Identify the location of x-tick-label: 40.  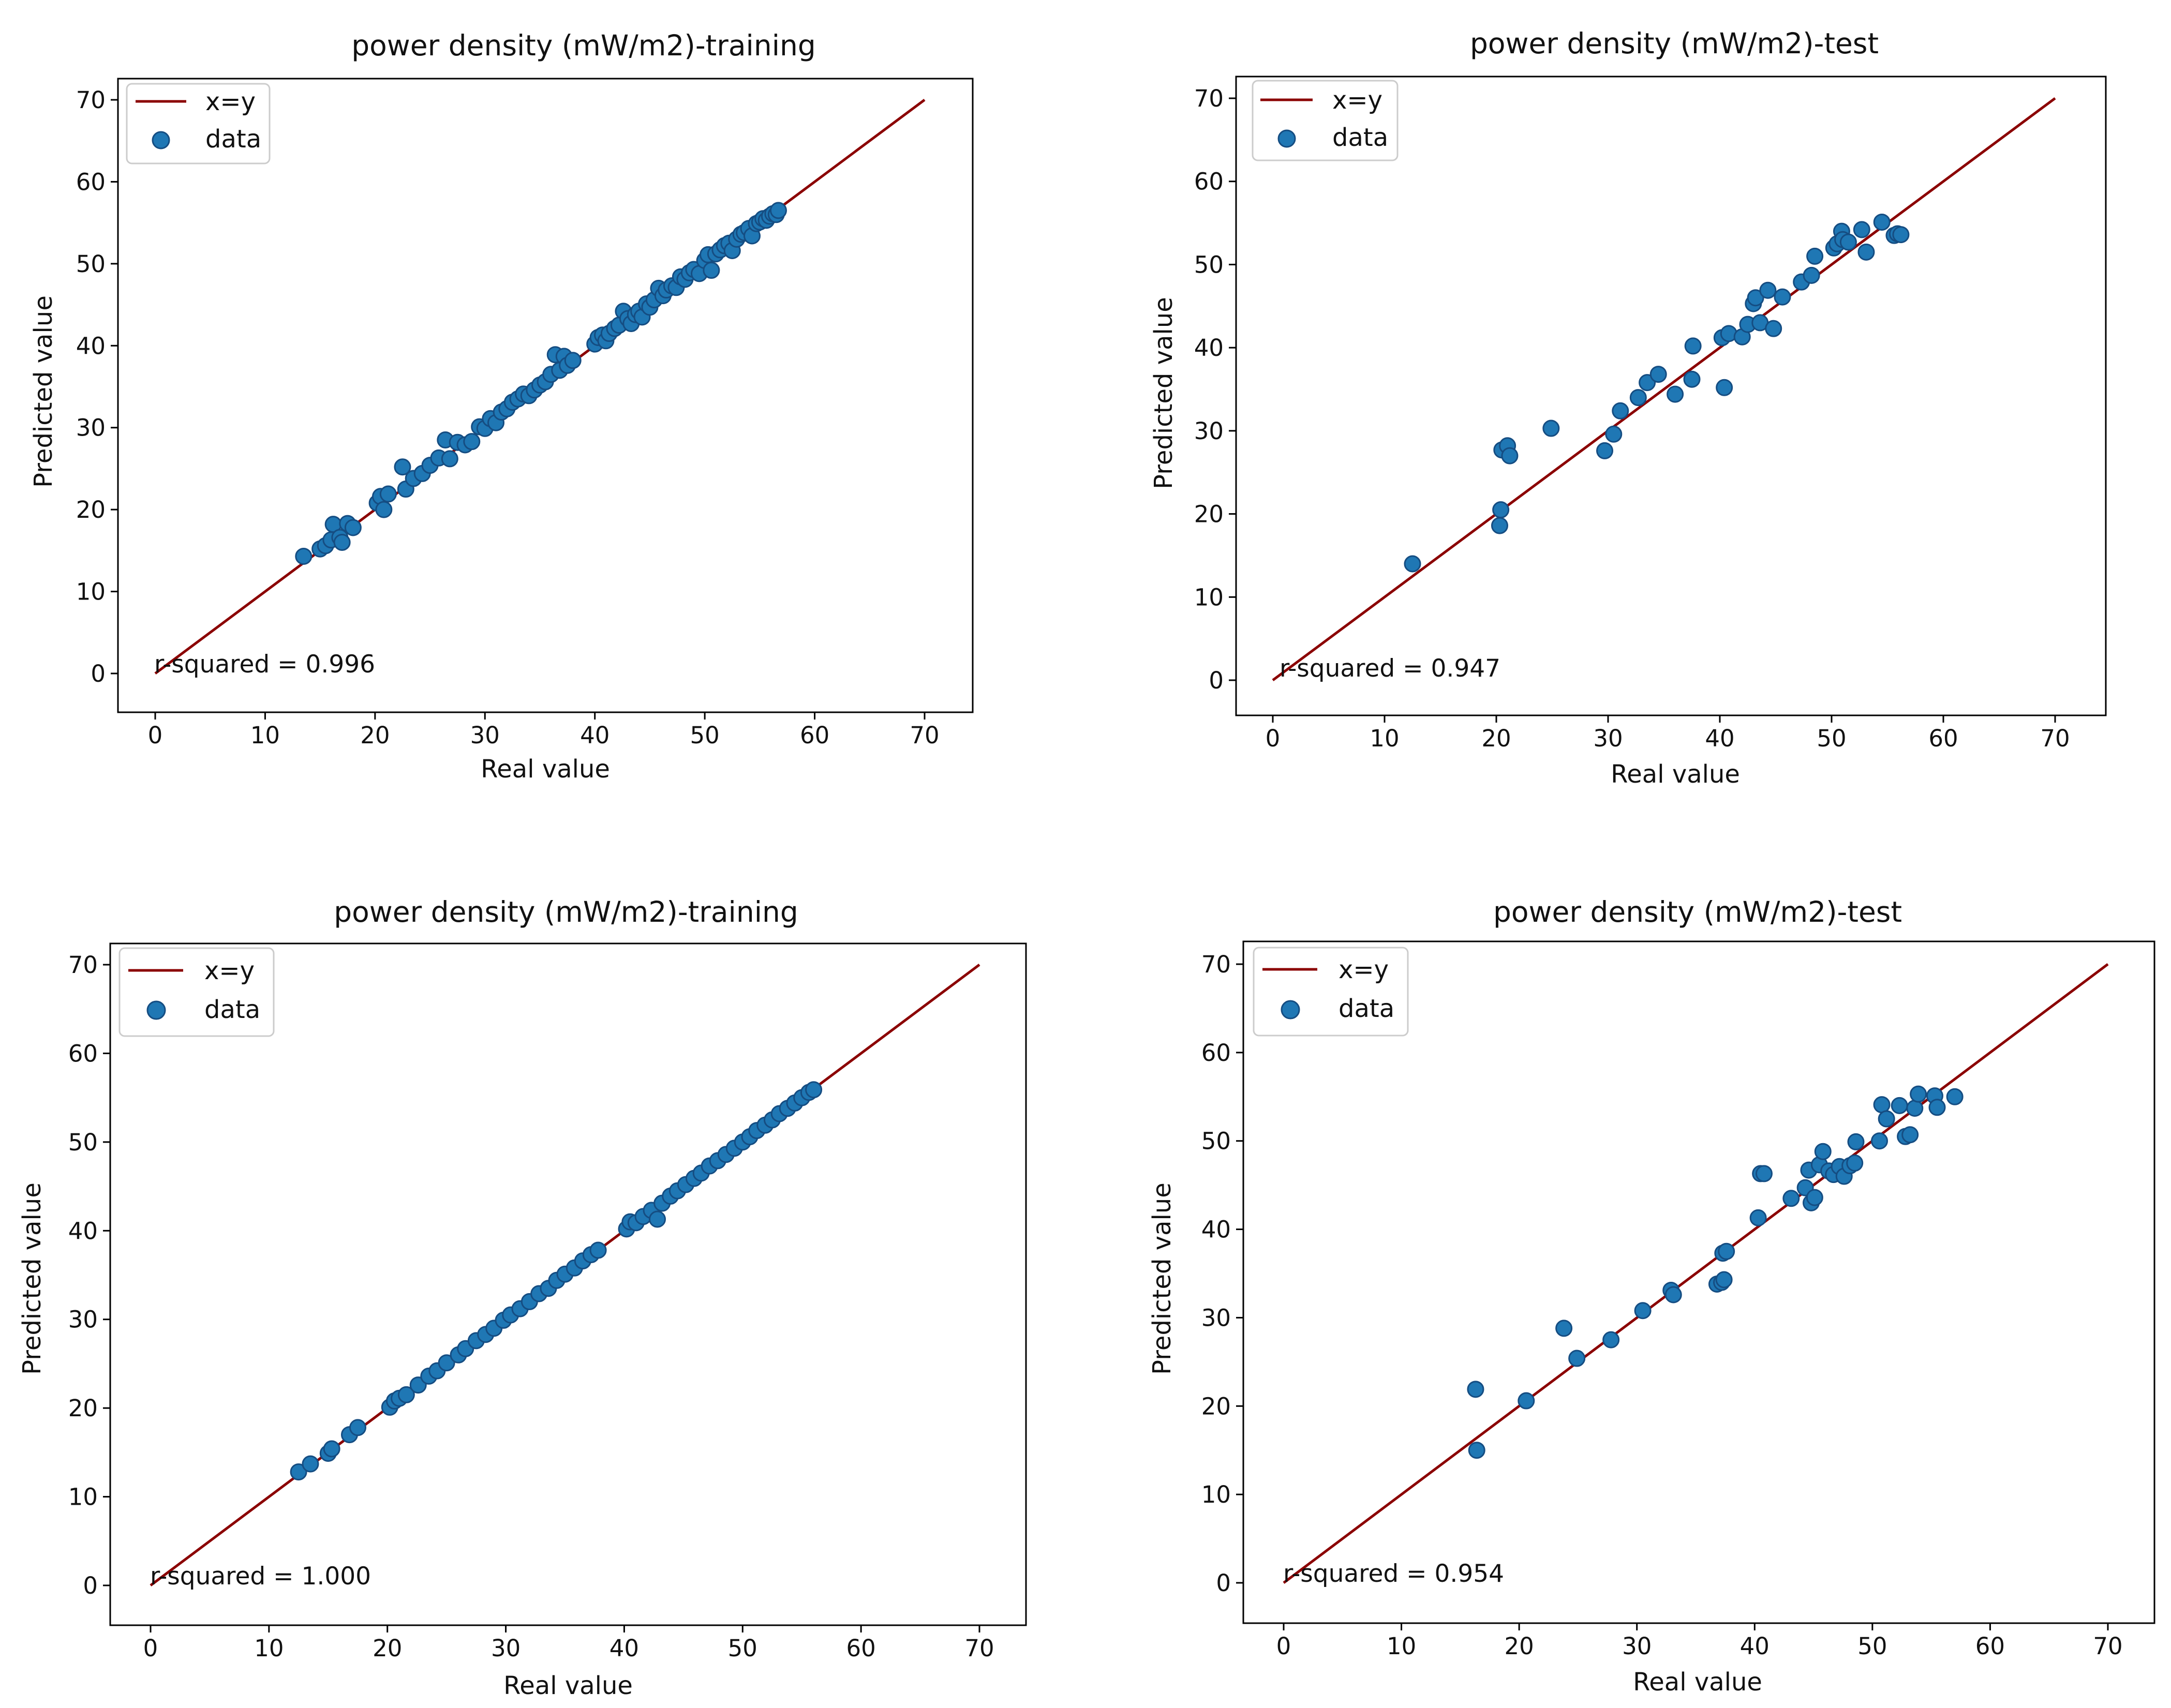
(1720, 739).